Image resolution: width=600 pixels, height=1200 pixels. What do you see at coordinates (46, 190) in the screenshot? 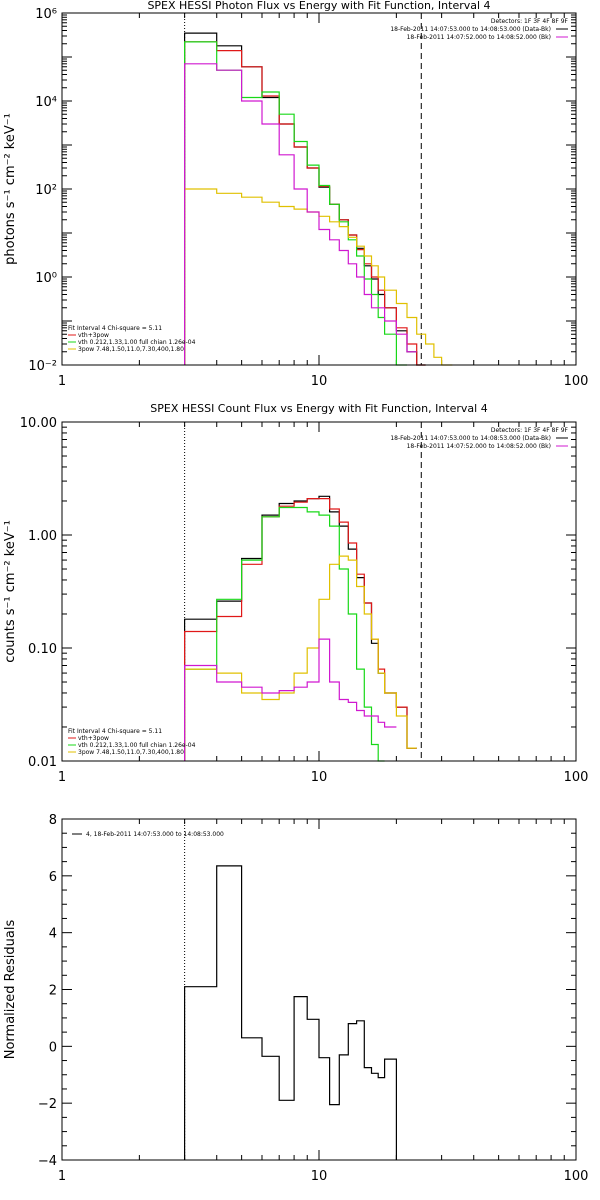
I see `y-tick-label: 10²` at bounding box center [46, 190].